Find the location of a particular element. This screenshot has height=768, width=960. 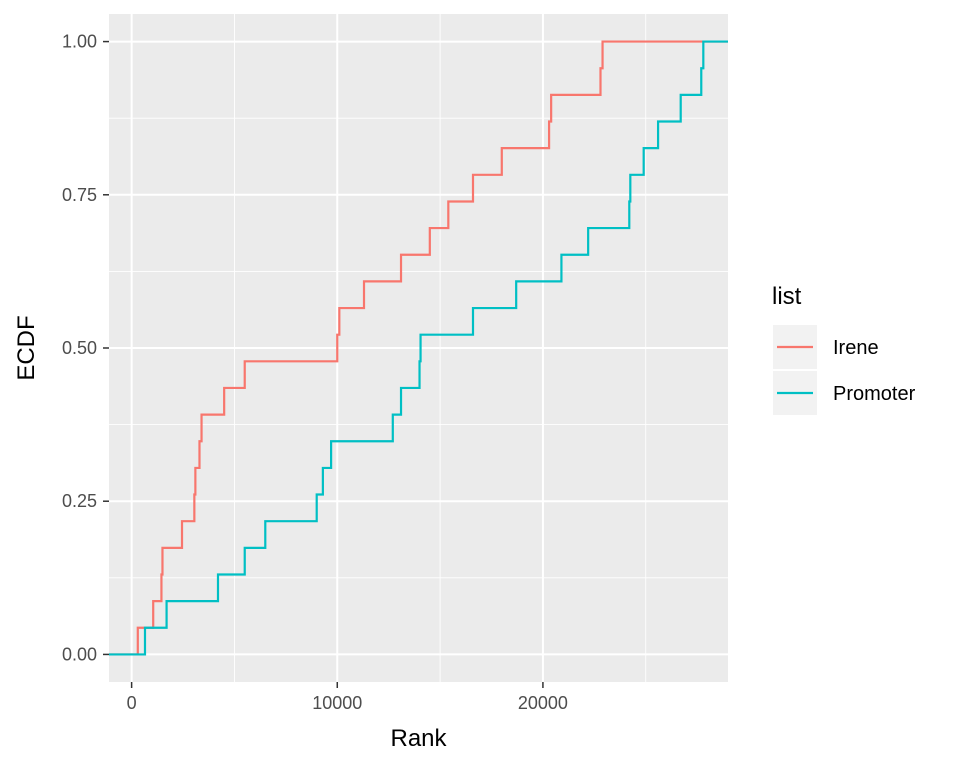

legend-label: Irene is located at coordinates (856, 348).